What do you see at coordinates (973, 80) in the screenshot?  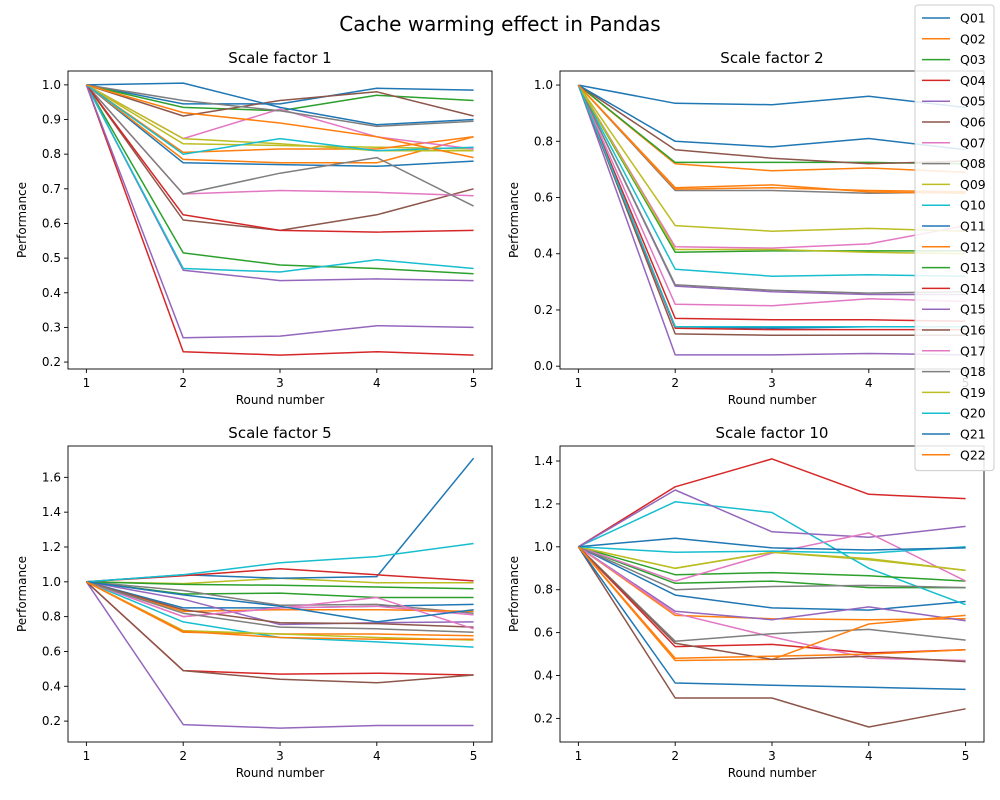 I see `legend-entry: Q04` at bounding box center [973, 80].